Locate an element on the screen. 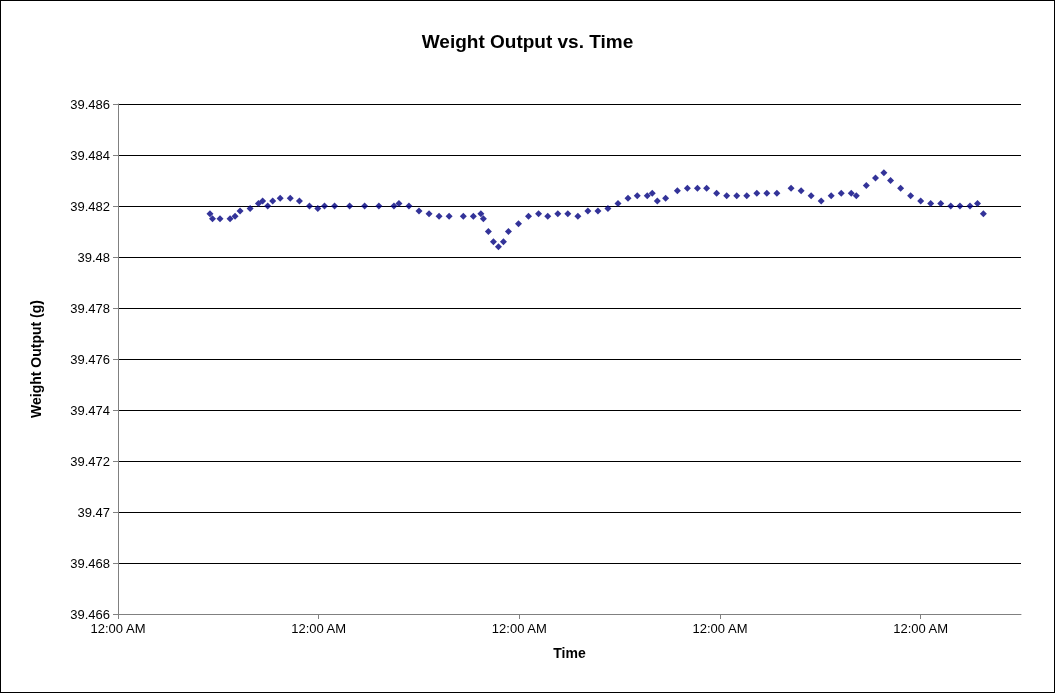  y-tick-label: 39.486 is located at coordinates (90, 104).